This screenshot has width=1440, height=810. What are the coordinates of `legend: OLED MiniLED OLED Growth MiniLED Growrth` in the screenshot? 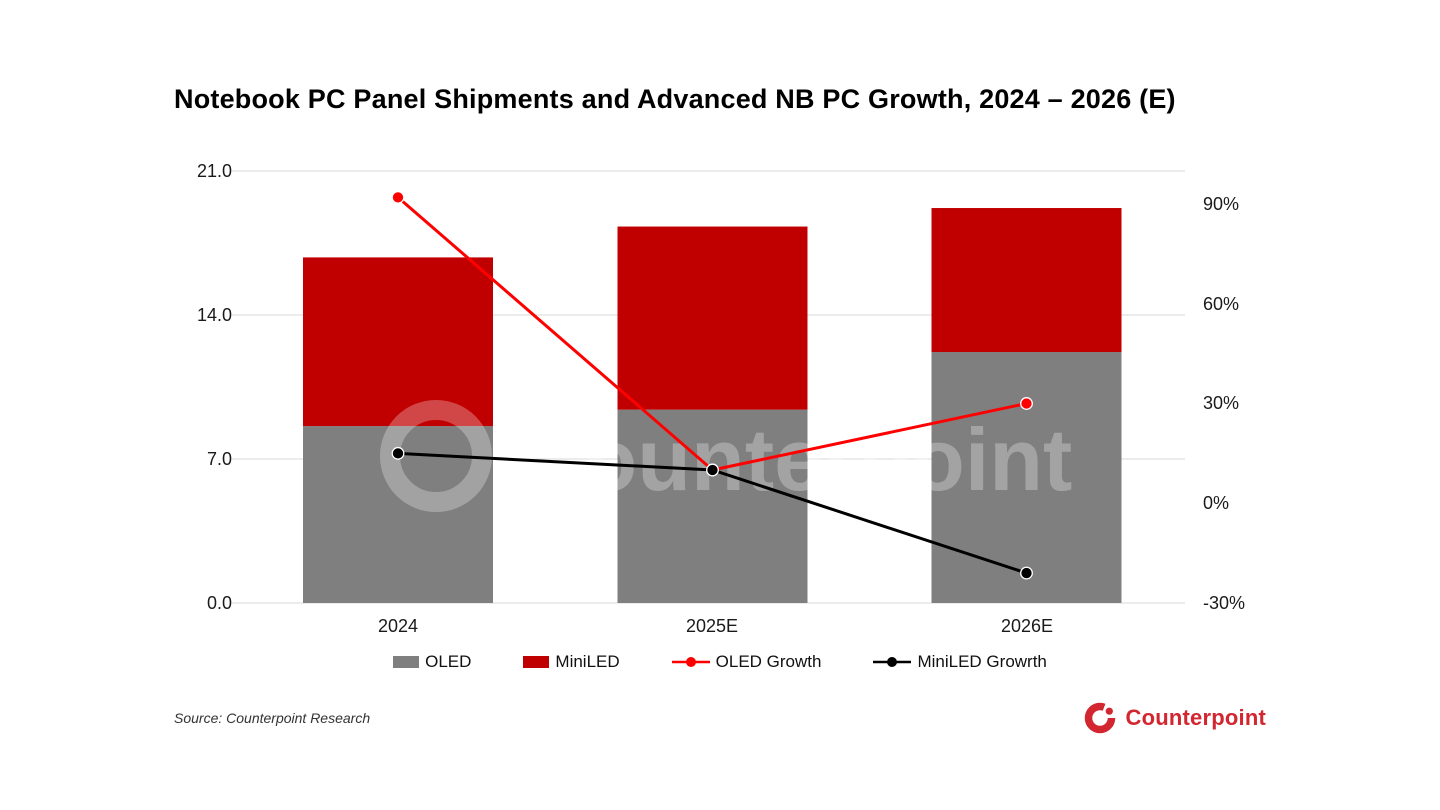 It's located at (720, 662).